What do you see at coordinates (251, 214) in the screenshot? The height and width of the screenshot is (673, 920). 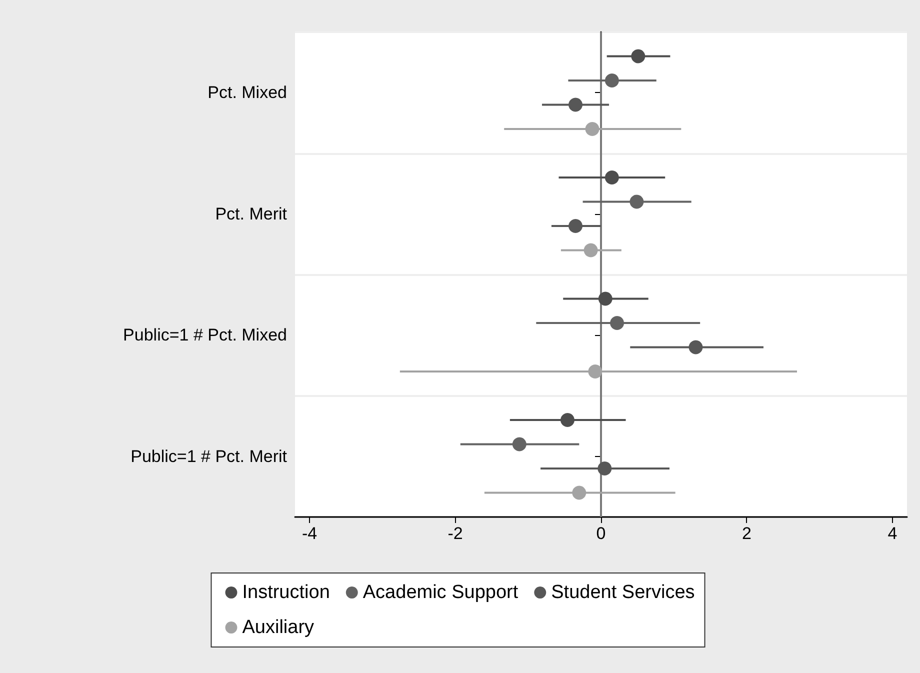 I see `y-tick-label: Pct. Merit` at bounding box center [251, 214].